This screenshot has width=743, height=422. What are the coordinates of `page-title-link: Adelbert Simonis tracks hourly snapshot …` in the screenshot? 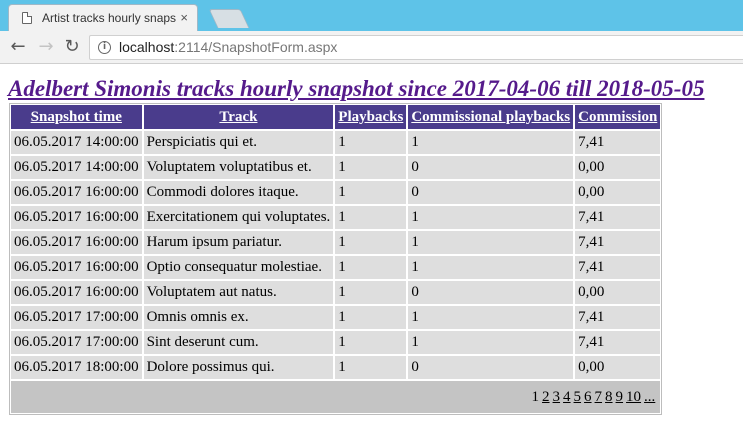 It's located at (356, 88).